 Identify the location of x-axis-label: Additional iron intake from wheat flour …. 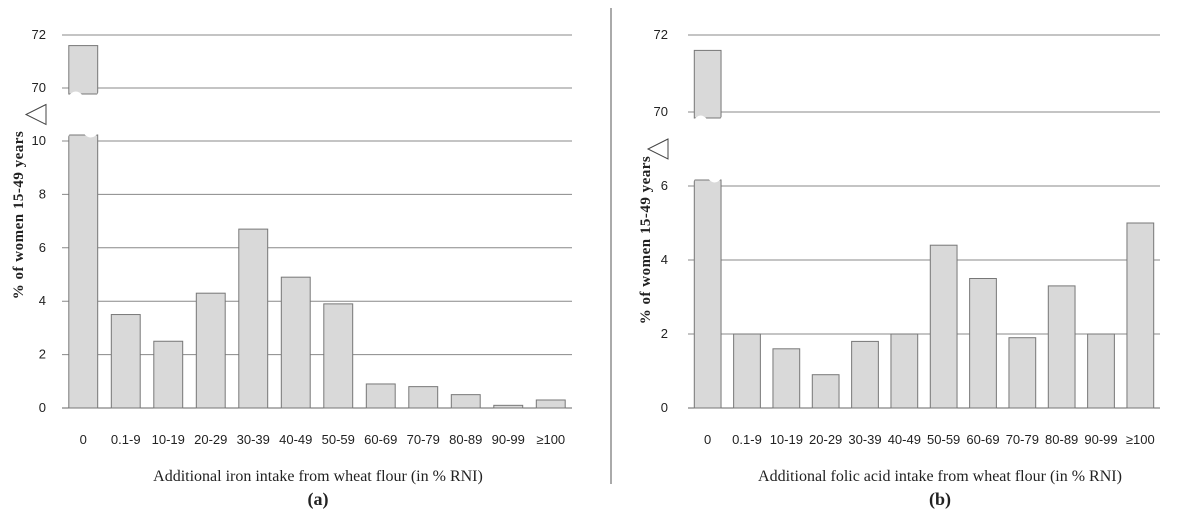
(318, 476).